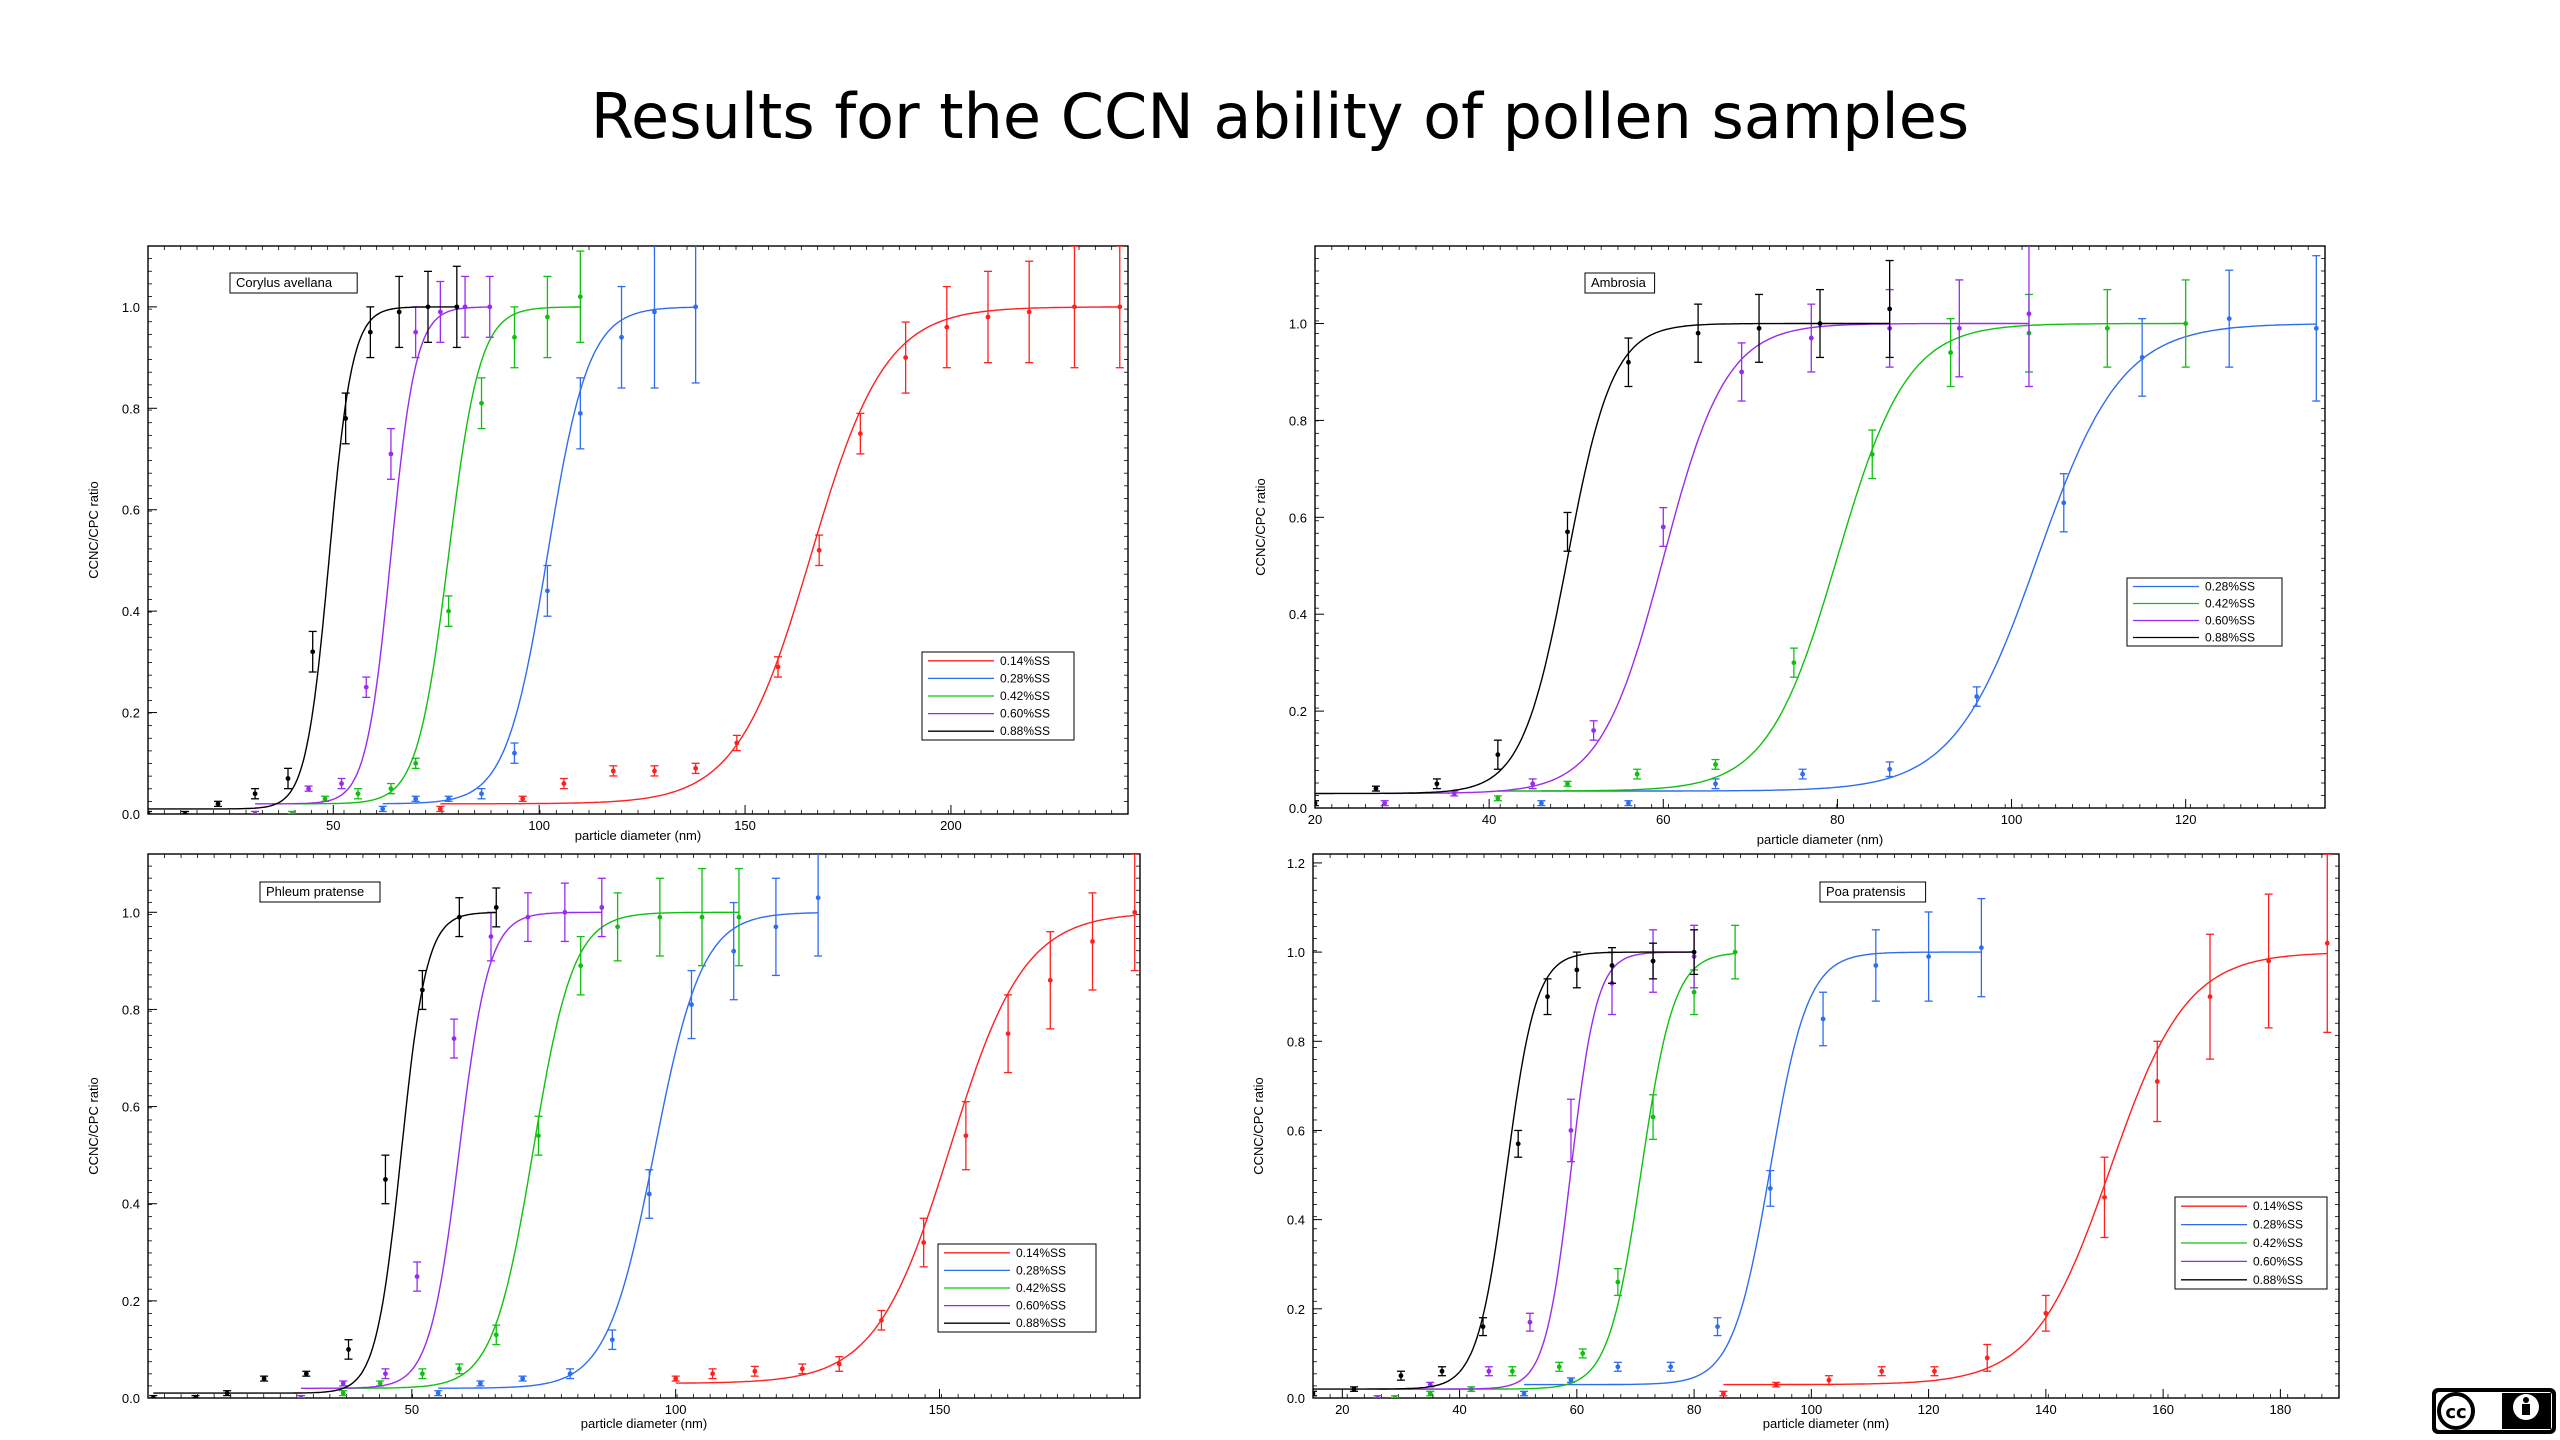 The height and width of the screenshot is (1440, 2560). What do you see at coordinates (940, 1409) in the screenshot?
I see `x-tick-label: 150` at bounding box center [940, 1409].